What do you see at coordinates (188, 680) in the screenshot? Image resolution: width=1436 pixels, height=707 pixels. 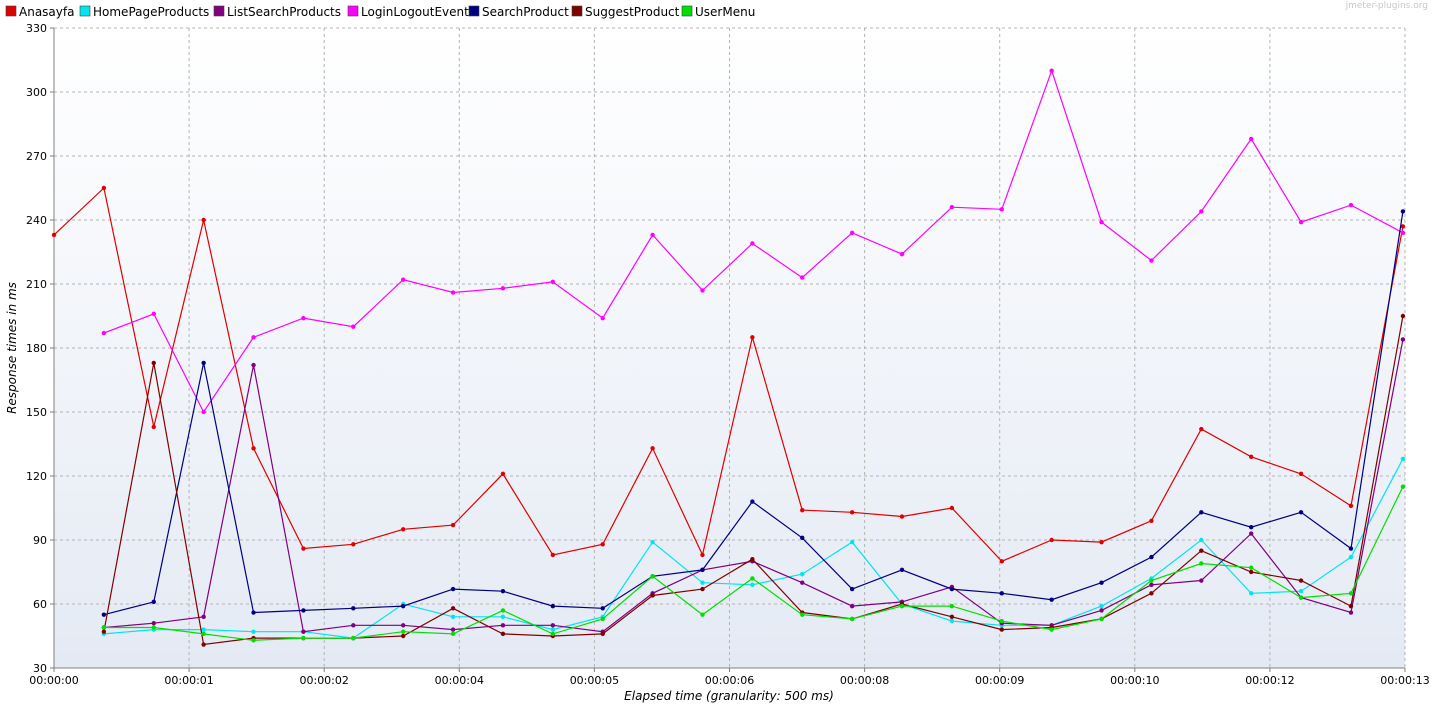 I see `x-tick-label: 00:00:01` at bounding box center [188, 680].